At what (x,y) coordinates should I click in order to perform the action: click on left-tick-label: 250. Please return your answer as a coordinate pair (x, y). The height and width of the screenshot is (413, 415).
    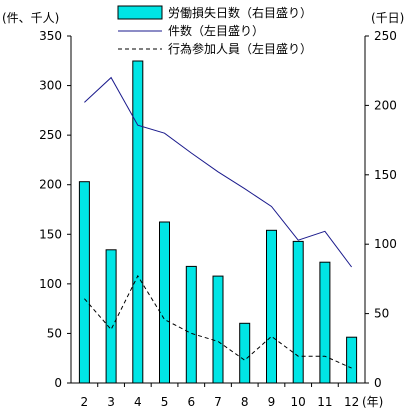
    Looking at the image, I should click on (50, 135).